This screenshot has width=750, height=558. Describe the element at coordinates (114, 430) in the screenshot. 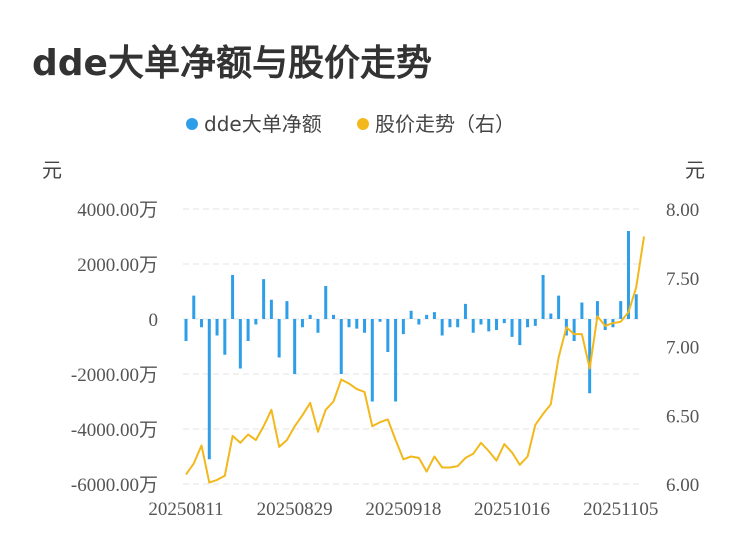

I see `left-tick-label: -4000.00万` at that location.